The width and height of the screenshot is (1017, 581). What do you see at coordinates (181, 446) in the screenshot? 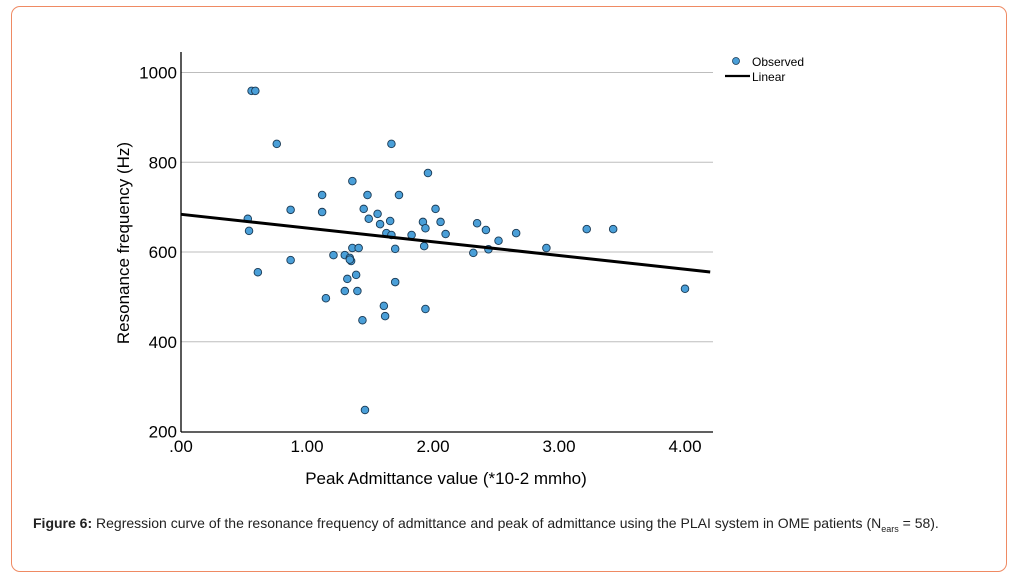
I see `x-tick-label: .00` at bounding box center [181, 446].